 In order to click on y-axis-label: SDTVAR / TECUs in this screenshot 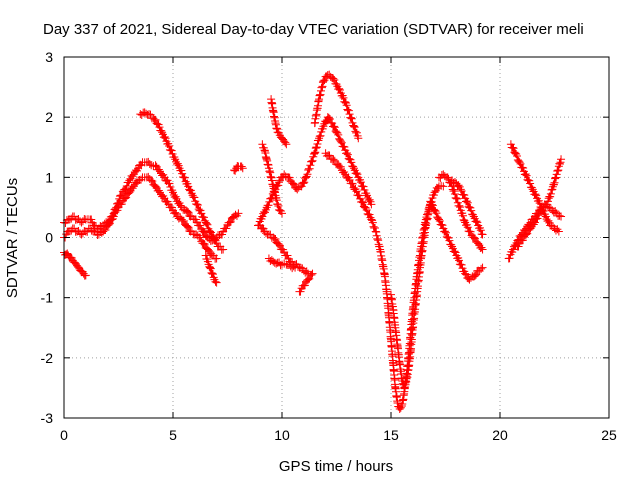, I will do `click(12, 238)`.